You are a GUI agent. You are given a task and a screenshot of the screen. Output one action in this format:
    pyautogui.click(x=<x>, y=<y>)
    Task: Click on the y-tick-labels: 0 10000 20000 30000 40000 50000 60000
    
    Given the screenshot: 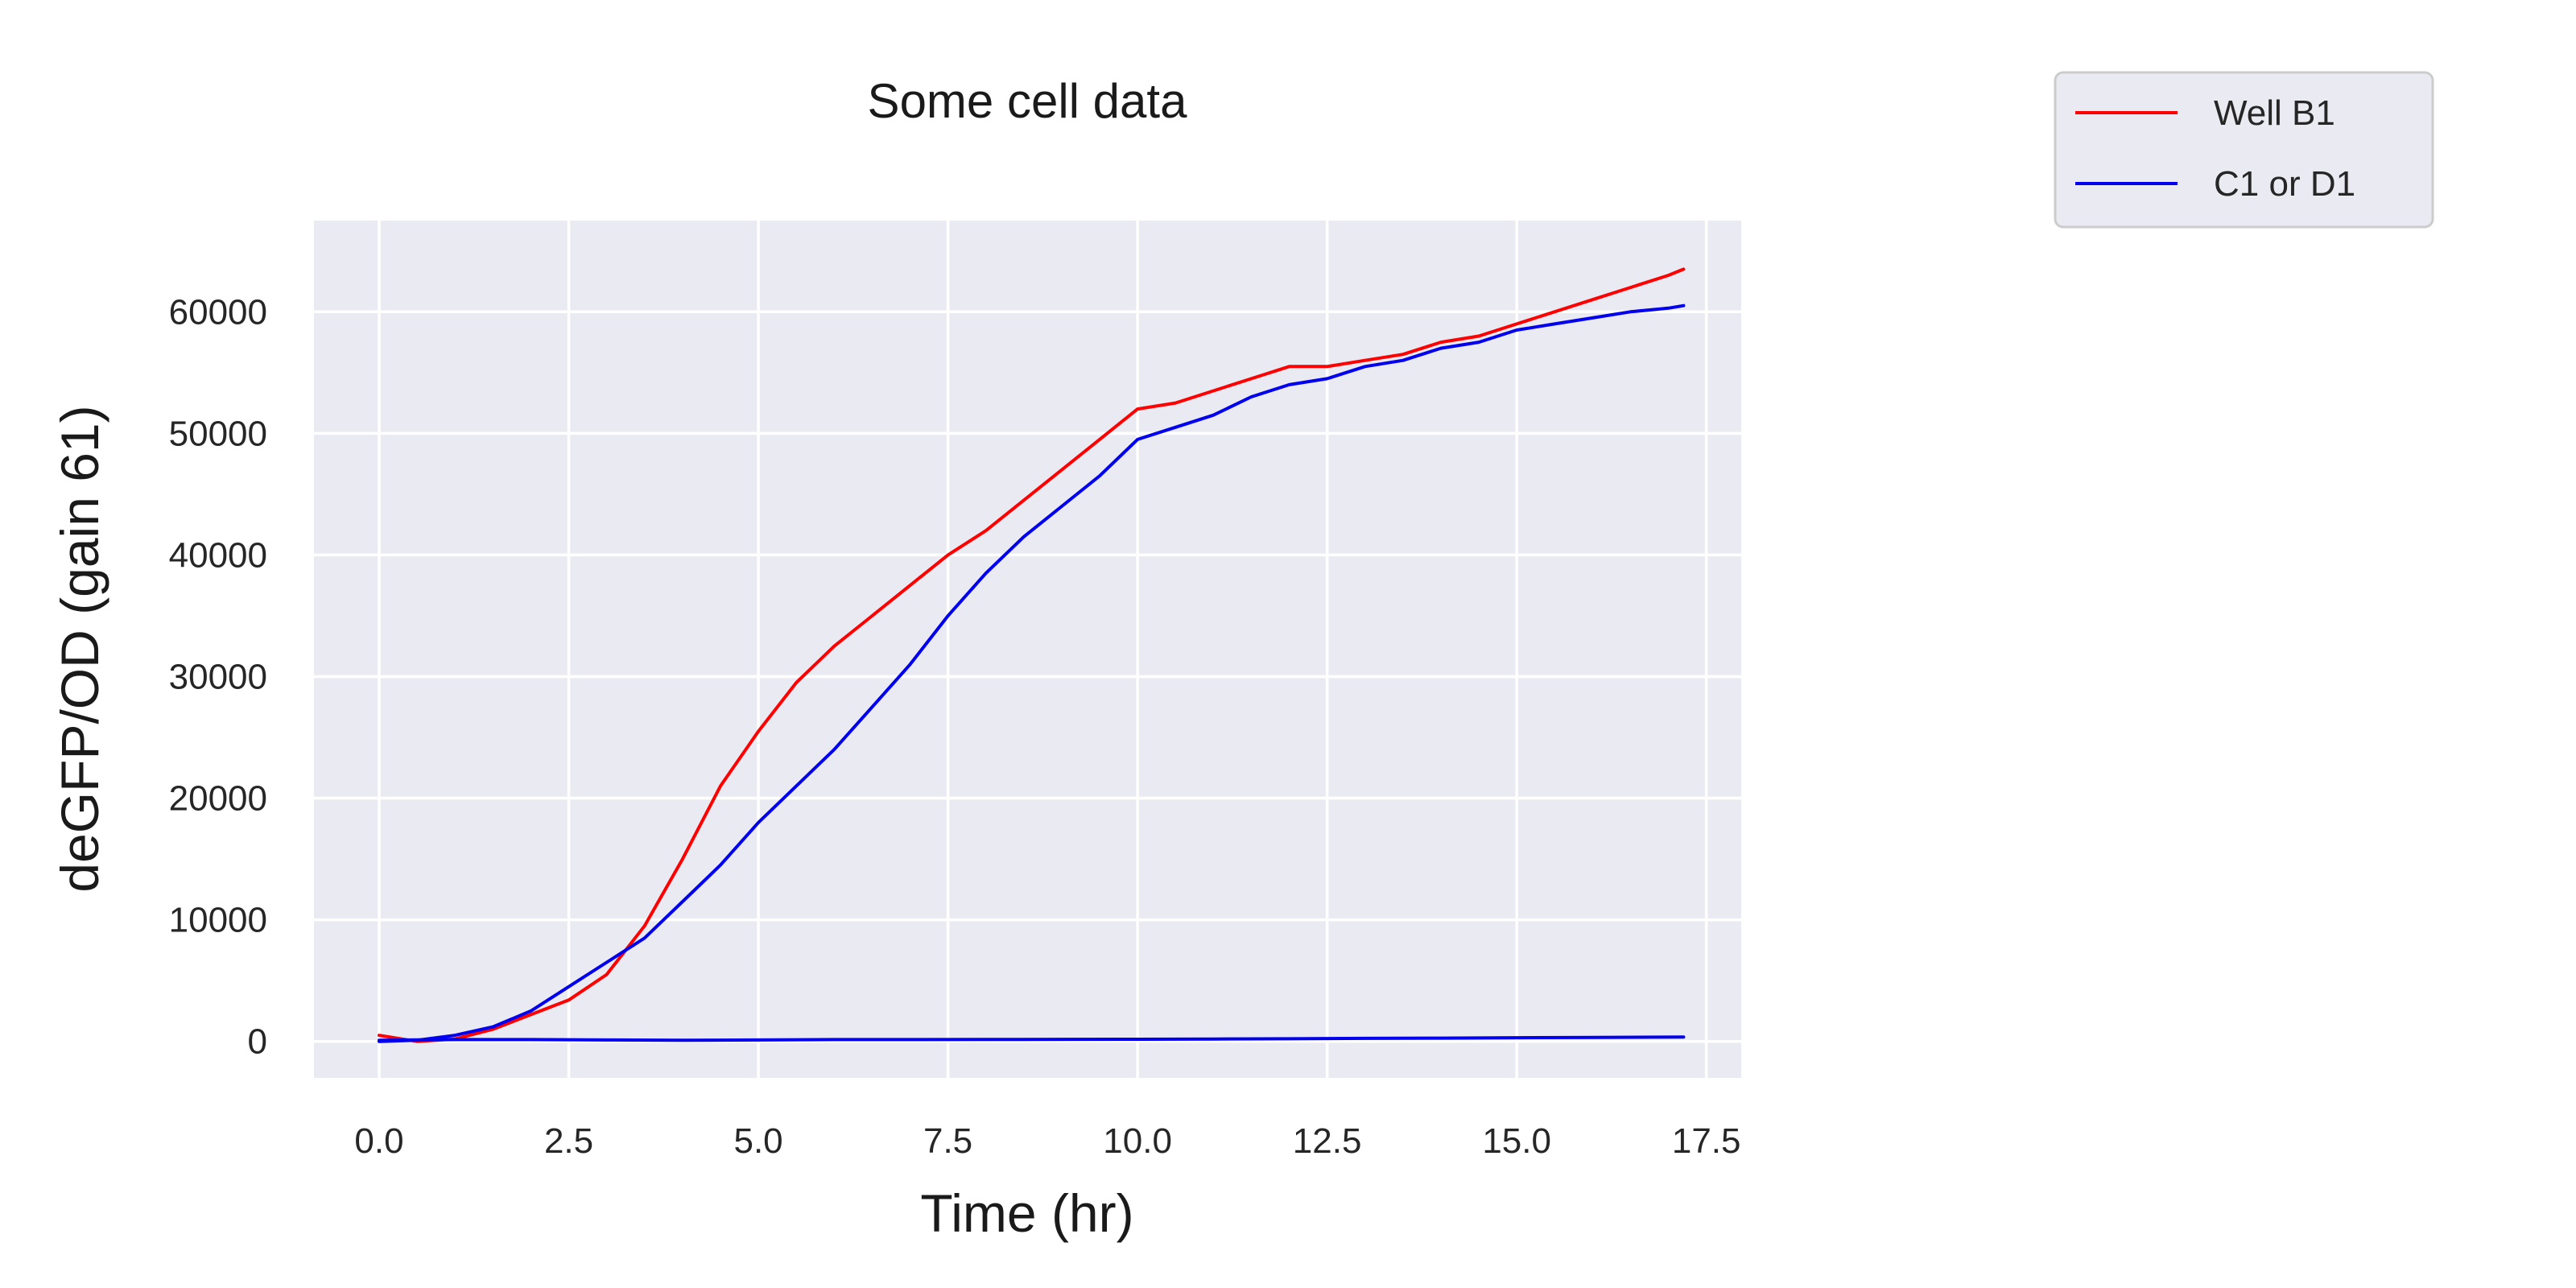 What is the action you would take?
    pyautogui.click(x=218, y=676)
    